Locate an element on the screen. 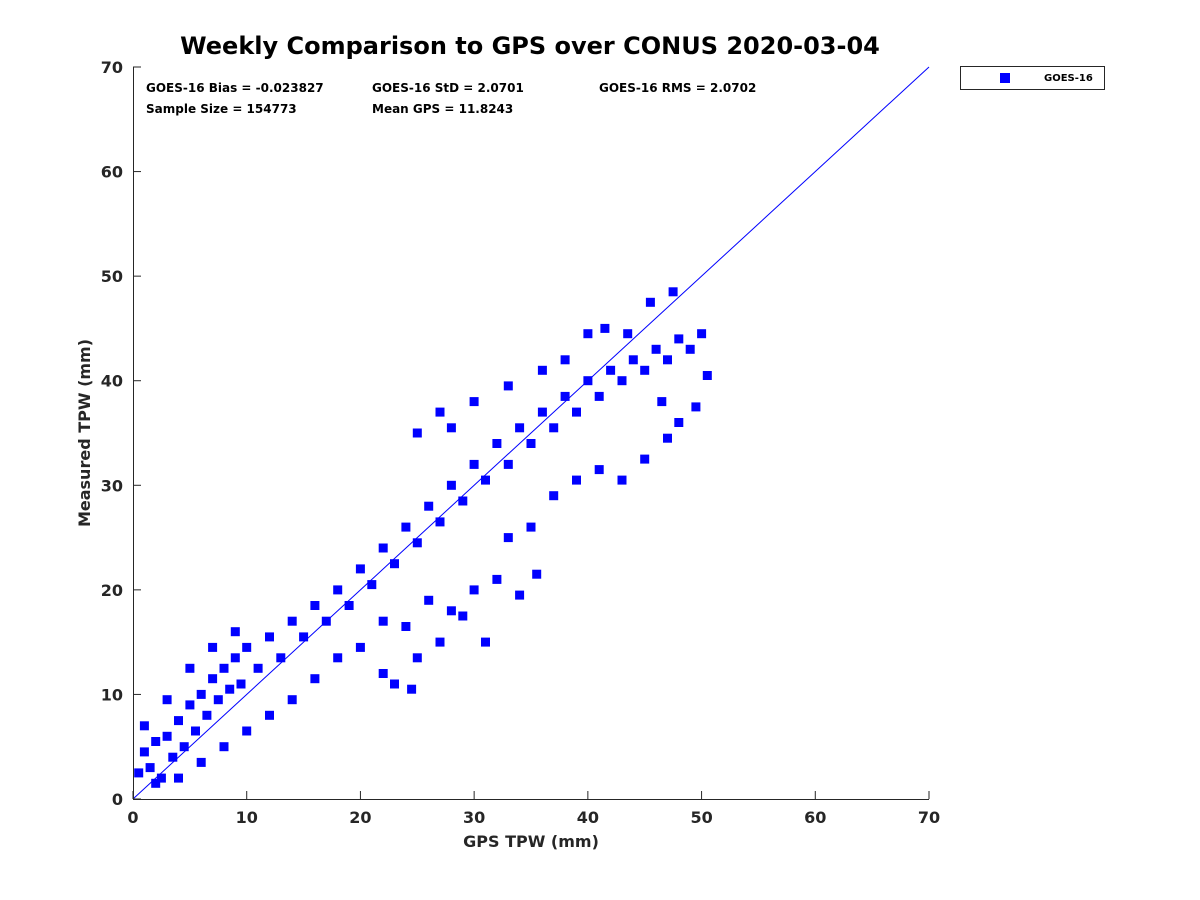  y-tick-label: 20 is located at coordinates (112, 590).